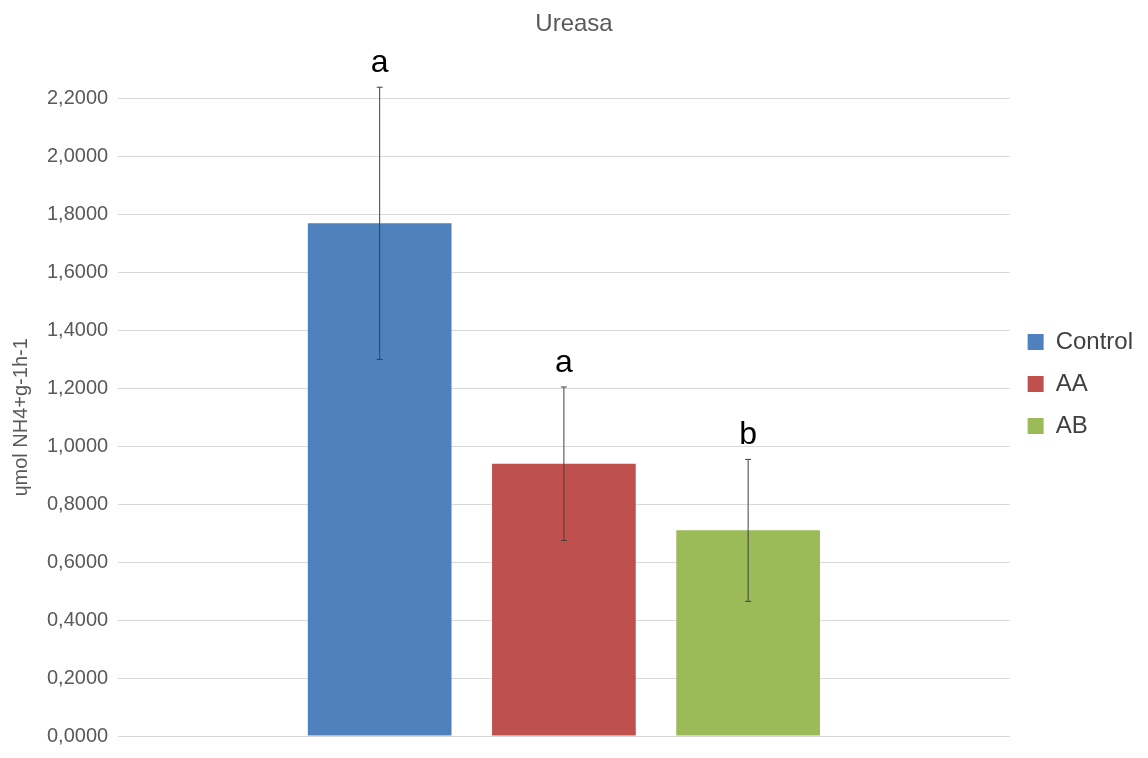  What do you see at coordinates (78, 560) in the screenshot?
I see `y-tick-label: 0,6000` at bounding box center [78, 560].